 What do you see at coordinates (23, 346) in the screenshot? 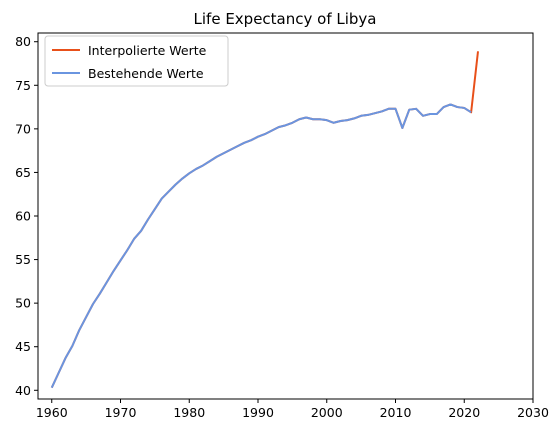
I see `y-tick-label: 45` at bounding box center [23, 346].